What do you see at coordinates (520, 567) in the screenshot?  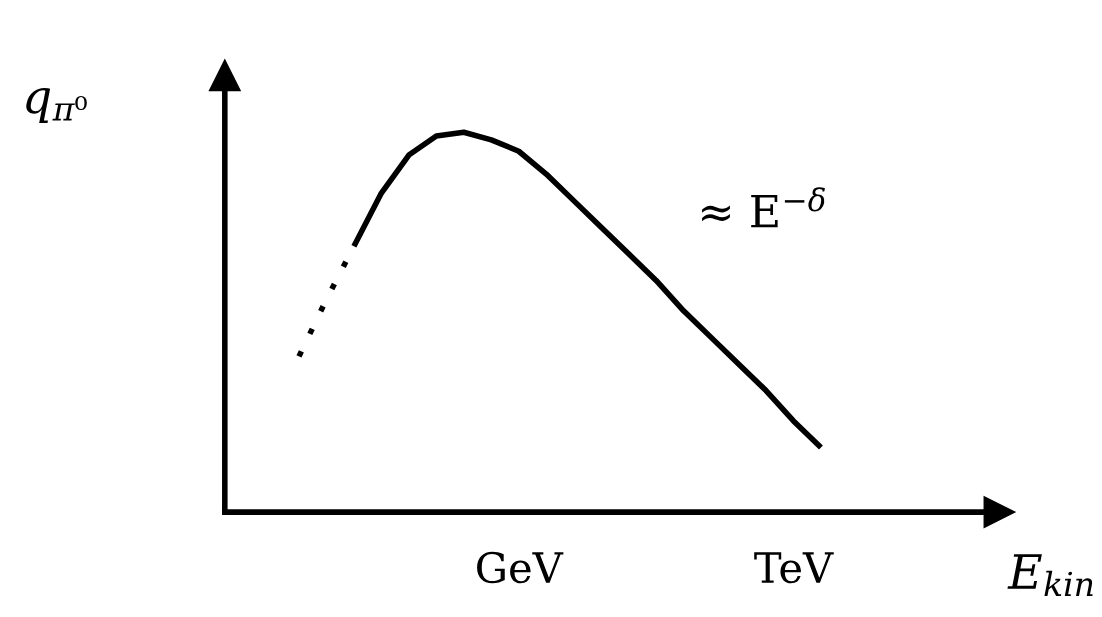 I see `x-tick-label: GeV` at bounding box center [520, 567].